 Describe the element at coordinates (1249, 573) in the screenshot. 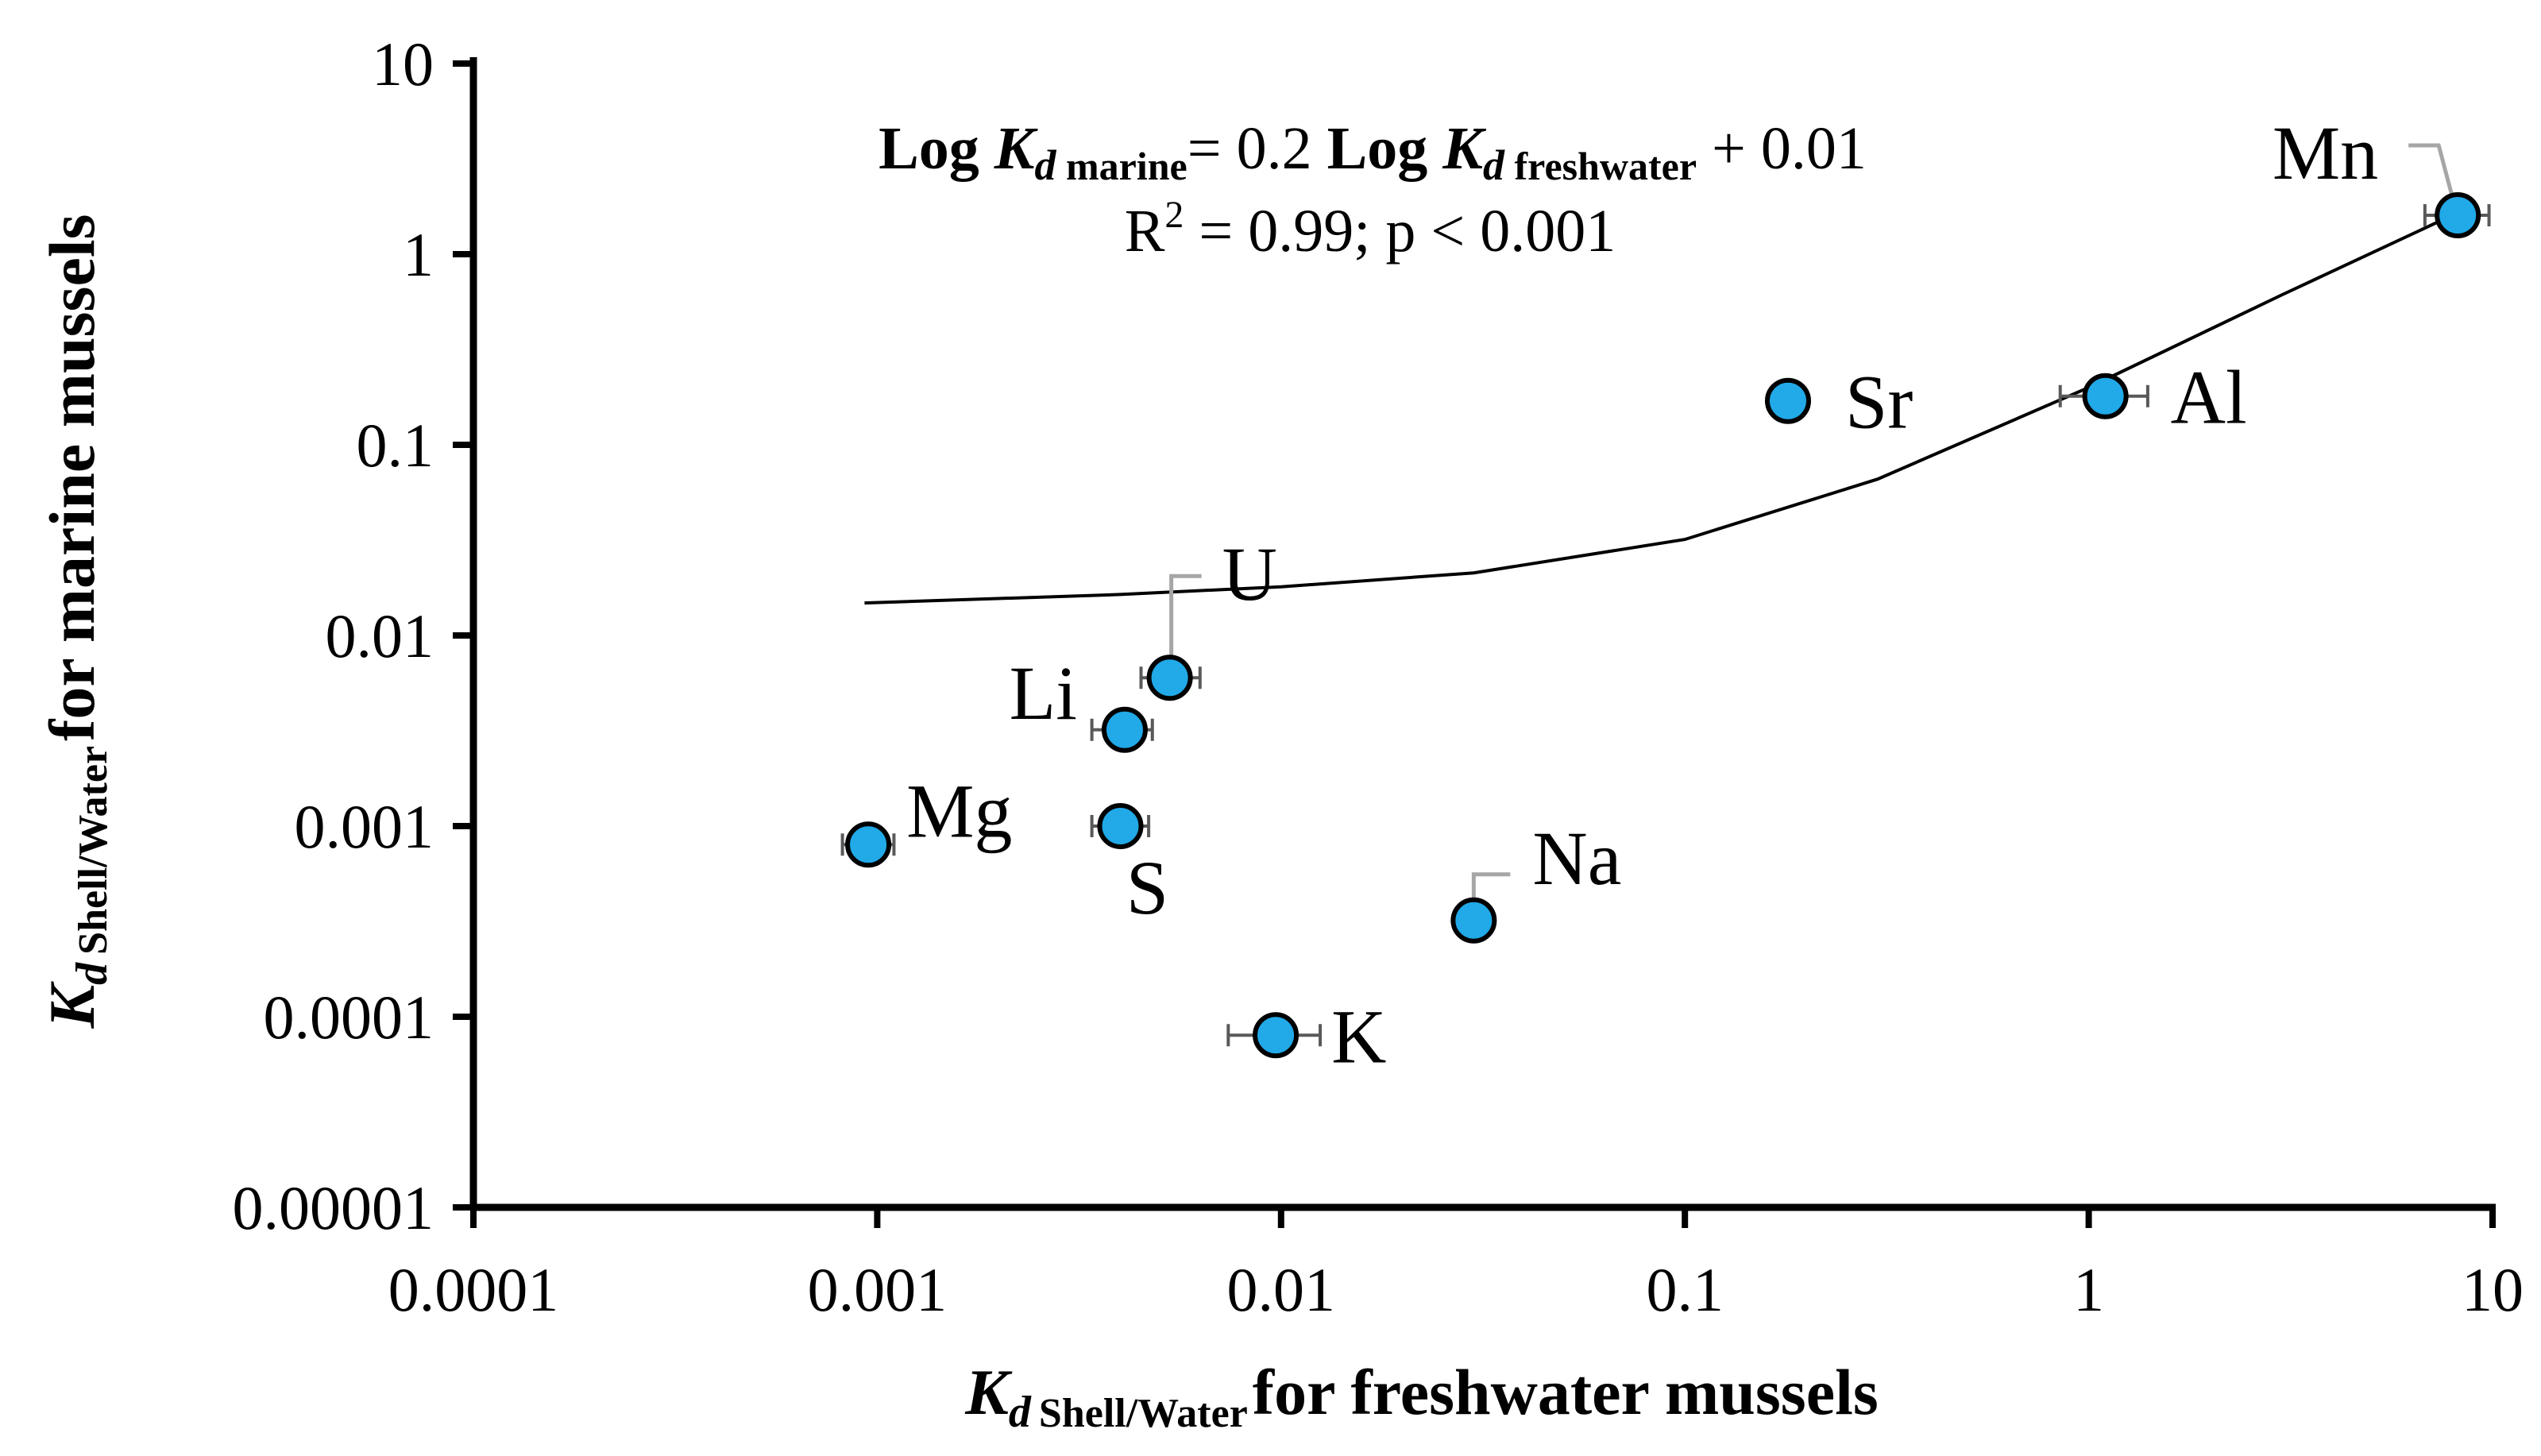

I see `point-label-u: U` at that location.